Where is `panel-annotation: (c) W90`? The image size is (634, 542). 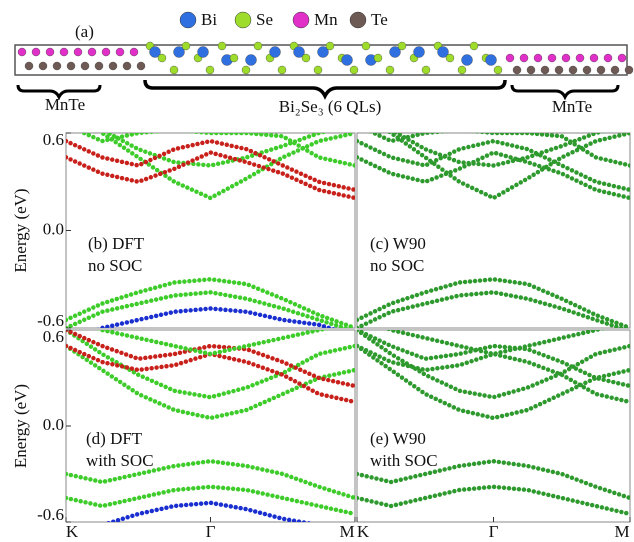
panel-annotation: (c) W90 is located at coordinates (398, 243).